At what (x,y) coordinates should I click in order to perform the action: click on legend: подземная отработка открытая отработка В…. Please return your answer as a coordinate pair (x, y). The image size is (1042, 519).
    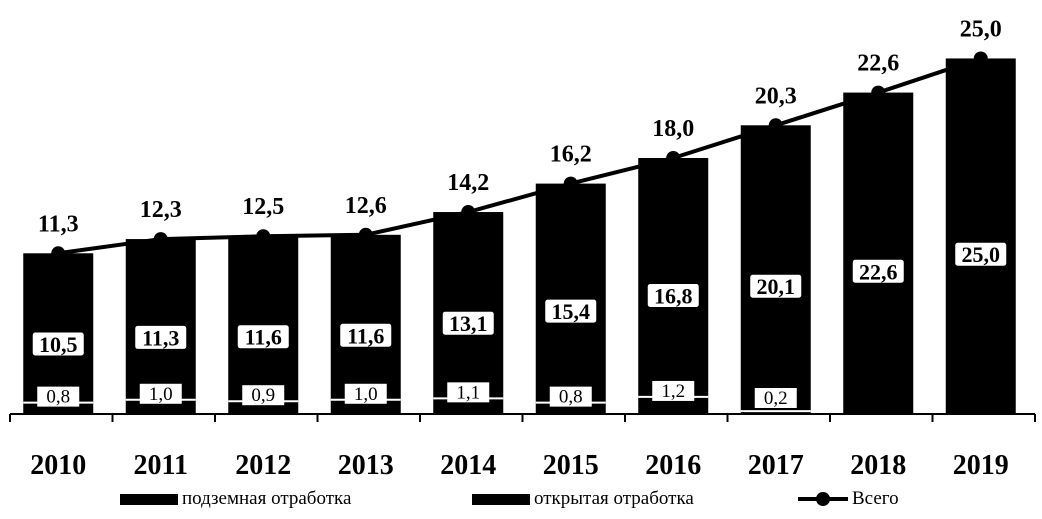
    Looking at the image, I should click on (521, 499).